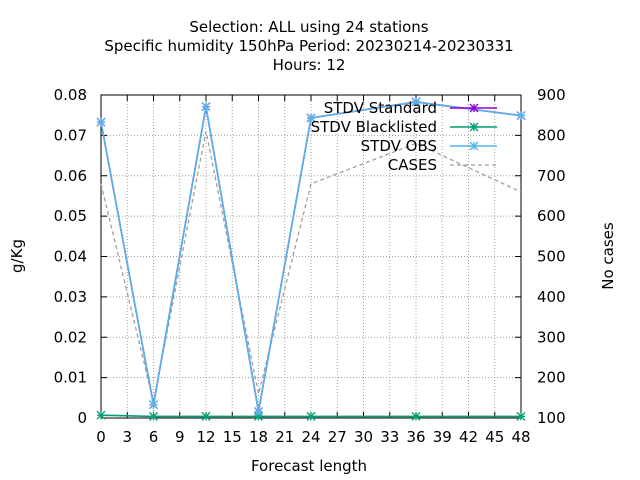 This screenshot has width=640, height=480. I want to click on x-tick-label: 3, so click(127, 437).